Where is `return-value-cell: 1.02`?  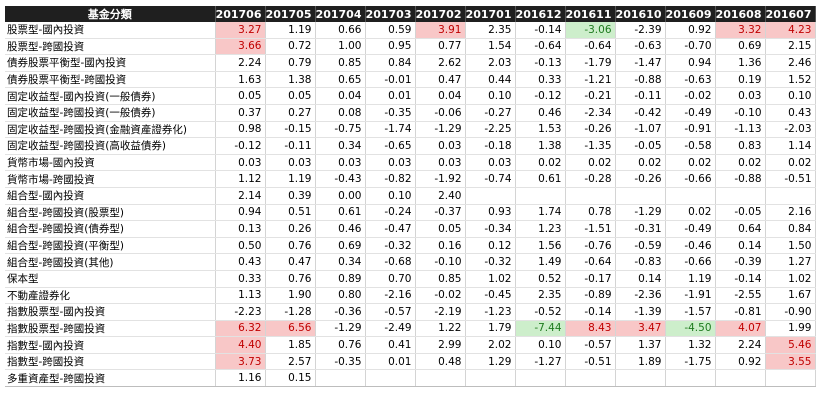 return-value-cell: 1.02 is located at coordinates (790, 279).